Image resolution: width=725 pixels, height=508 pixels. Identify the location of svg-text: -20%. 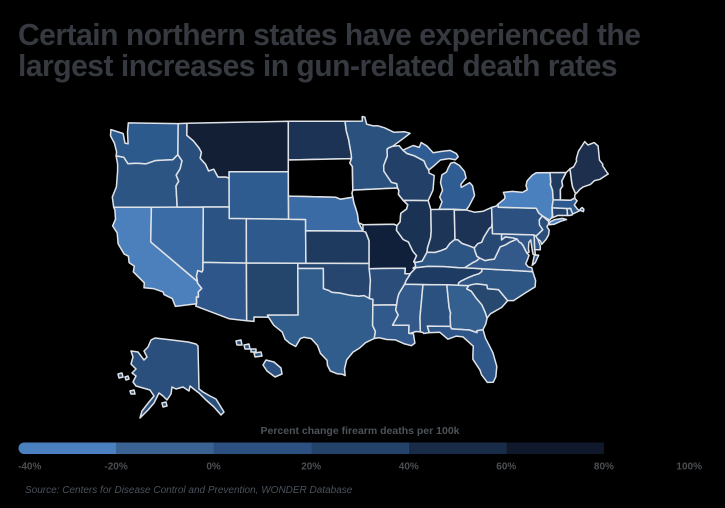
(115, 467).